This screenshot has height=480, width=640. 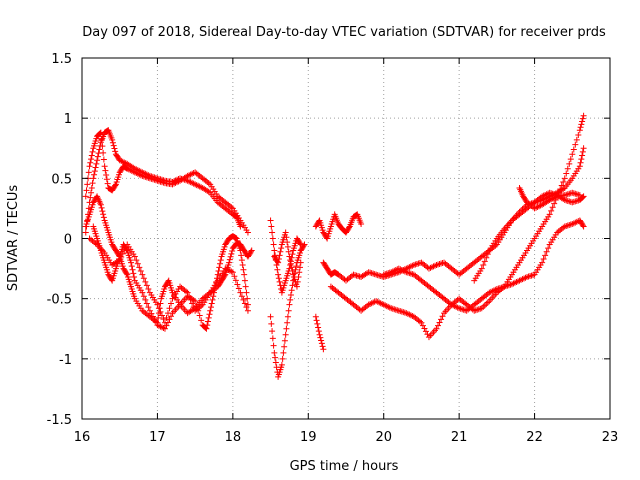 I want to click on x-tick-label: 23, so click(x=610, y=437).